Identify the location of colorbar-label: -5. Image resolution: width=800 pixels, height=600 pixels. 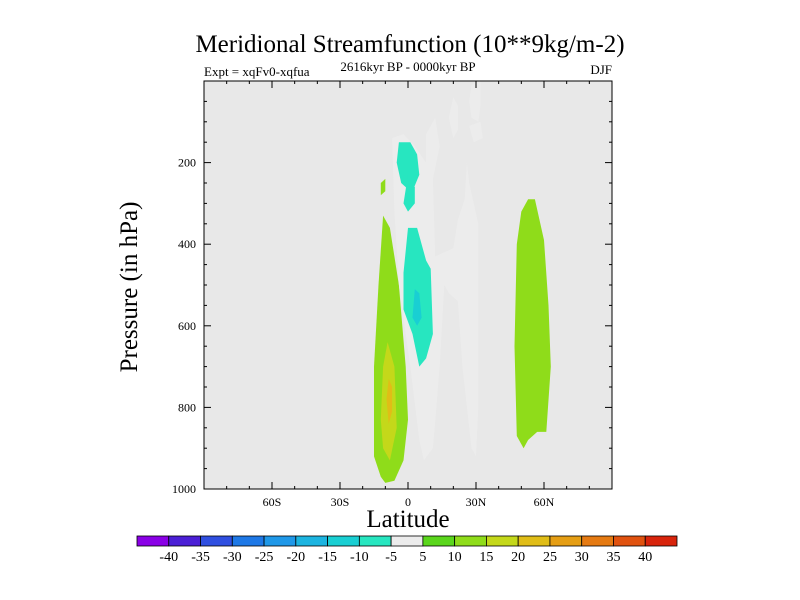
(391, 557).